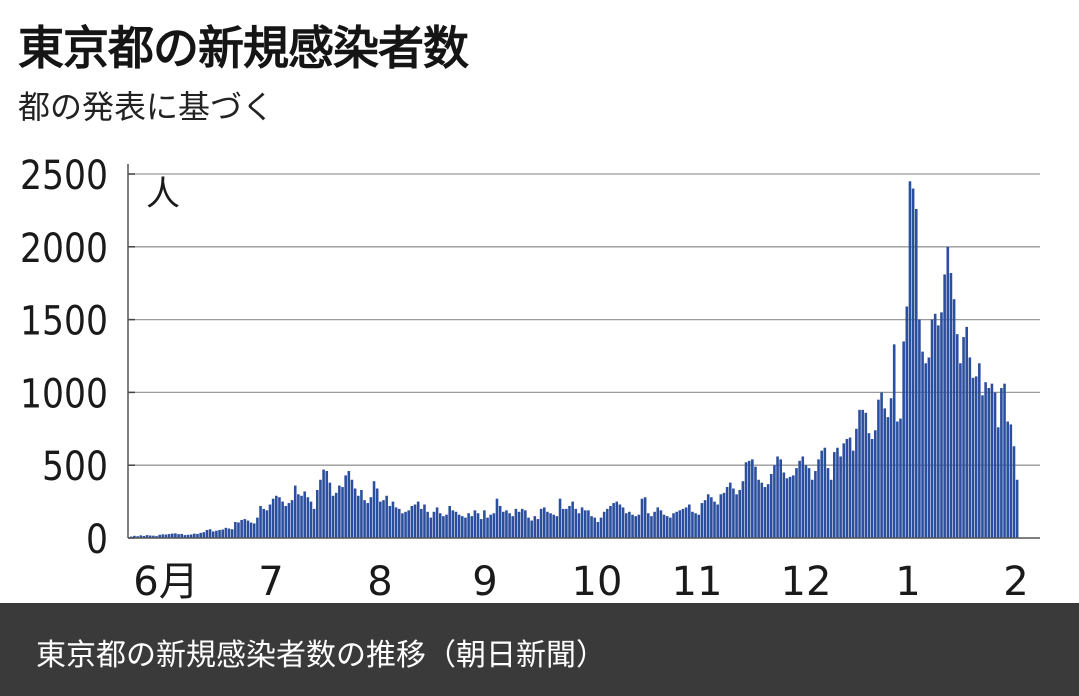  Describe the element at coordinates (97, 540) in the screenshot. I see `y-tick-label: 0` at that location.